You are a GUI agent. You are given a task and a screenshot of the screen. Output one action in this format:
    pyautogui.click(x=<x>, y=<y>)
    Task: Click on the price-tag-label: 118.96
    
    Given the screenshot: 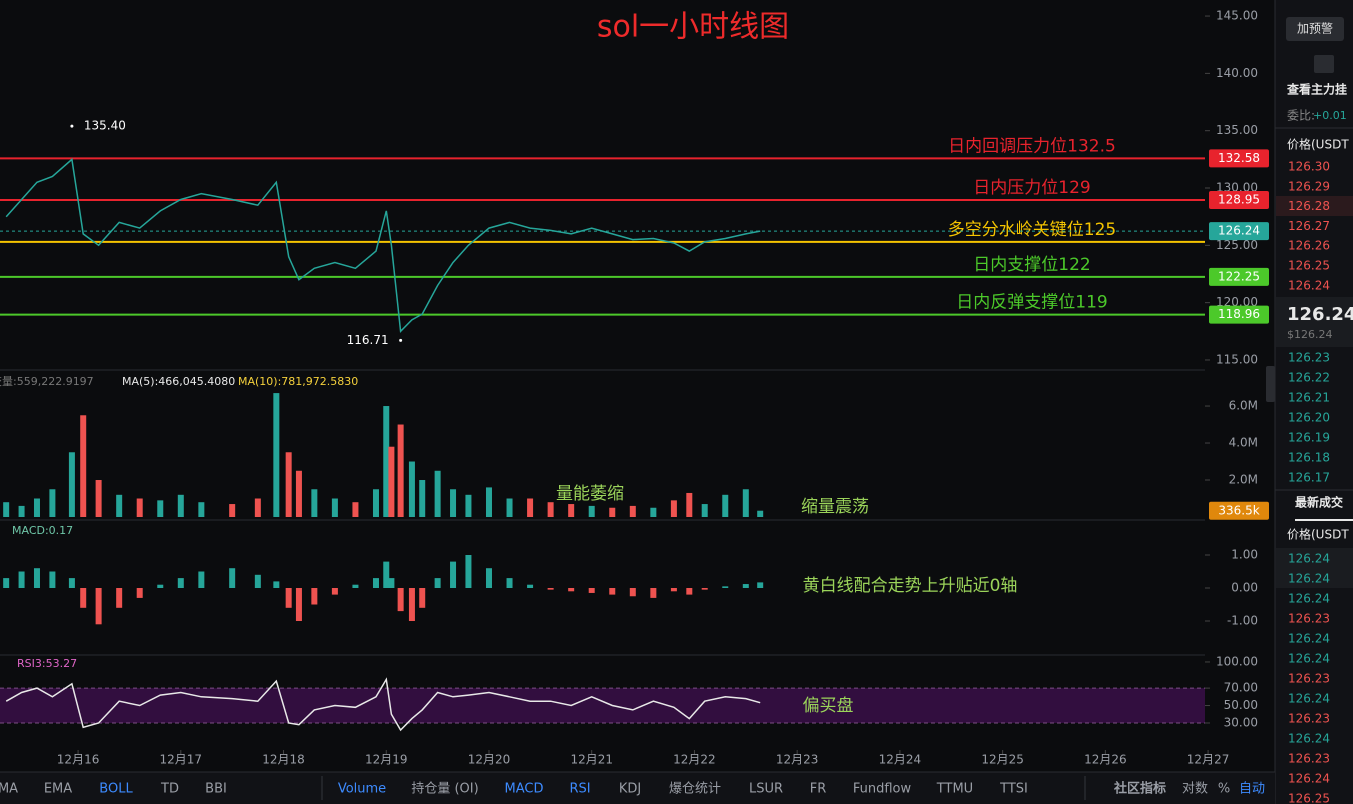 What is the action you would take?
    pyautogui.click(x=1239, y=314)
    